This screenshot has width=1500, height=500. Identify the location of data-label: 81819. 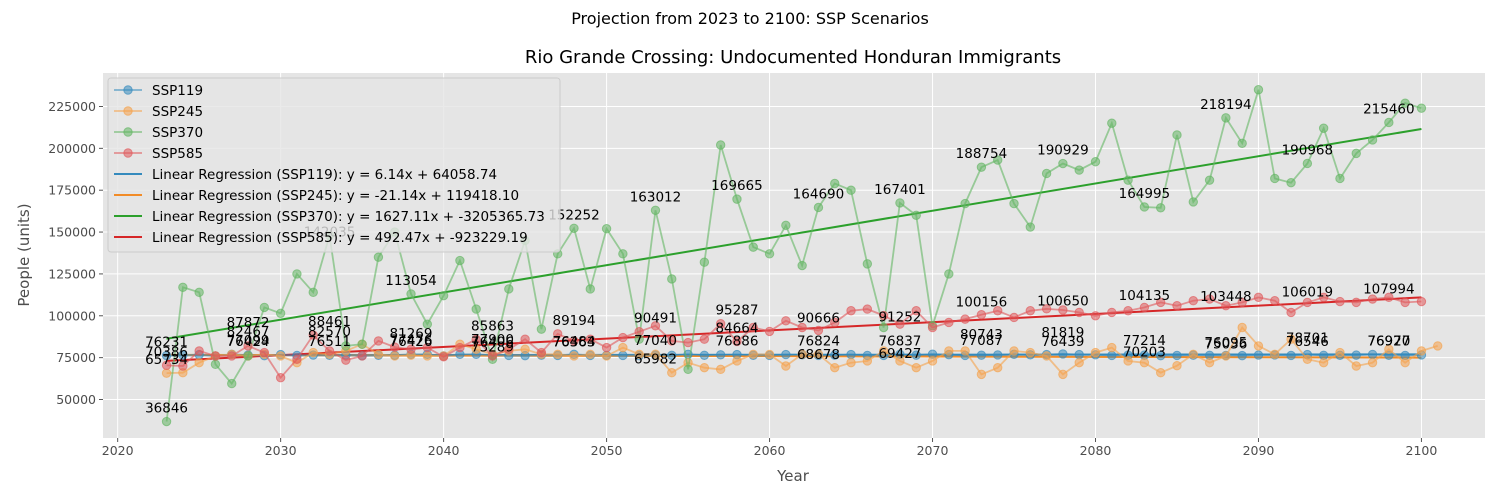
(1062, 333).